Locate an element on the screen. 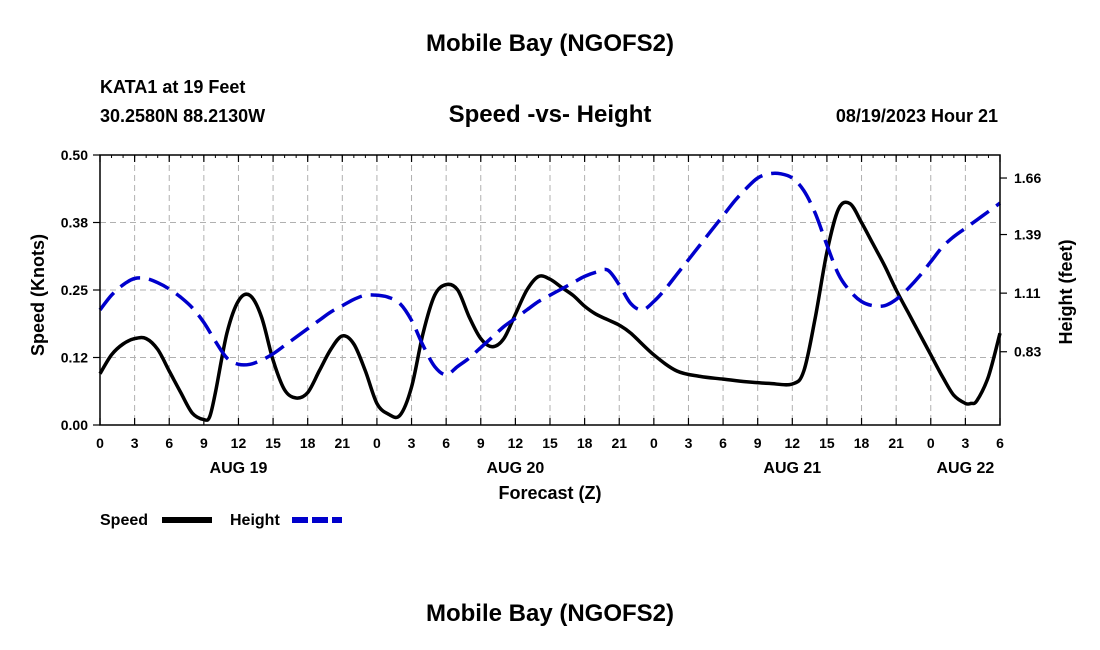 This screenshot has width=1100, height=650. y-axis-title: Speed (Knots) is located at coordinates (38, 295).